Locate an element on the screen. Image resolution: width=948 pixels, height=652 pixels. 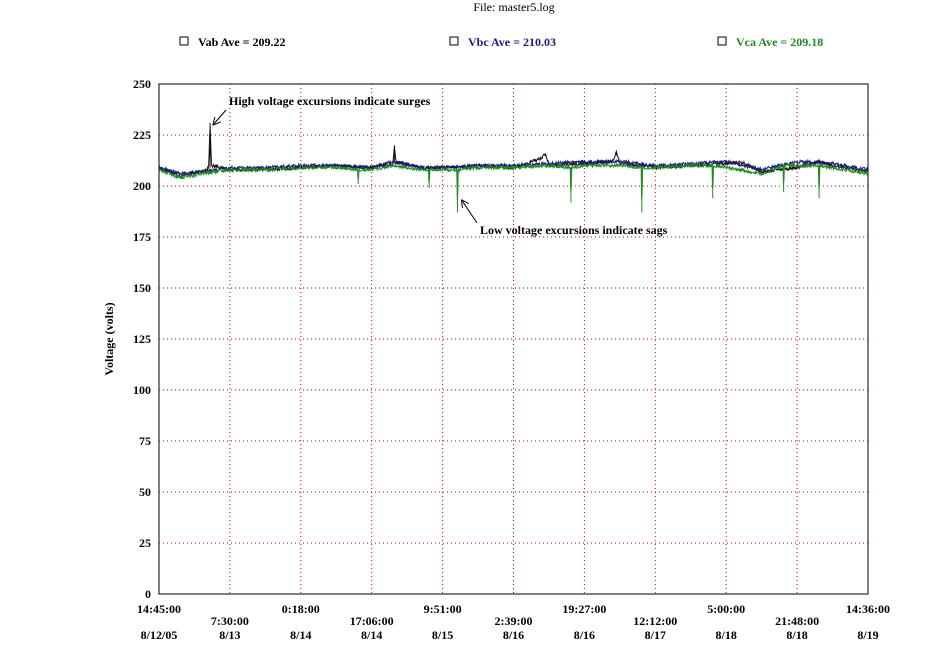
x-tick-time-label: 5:00:00 is located at coordinates (726, 609).